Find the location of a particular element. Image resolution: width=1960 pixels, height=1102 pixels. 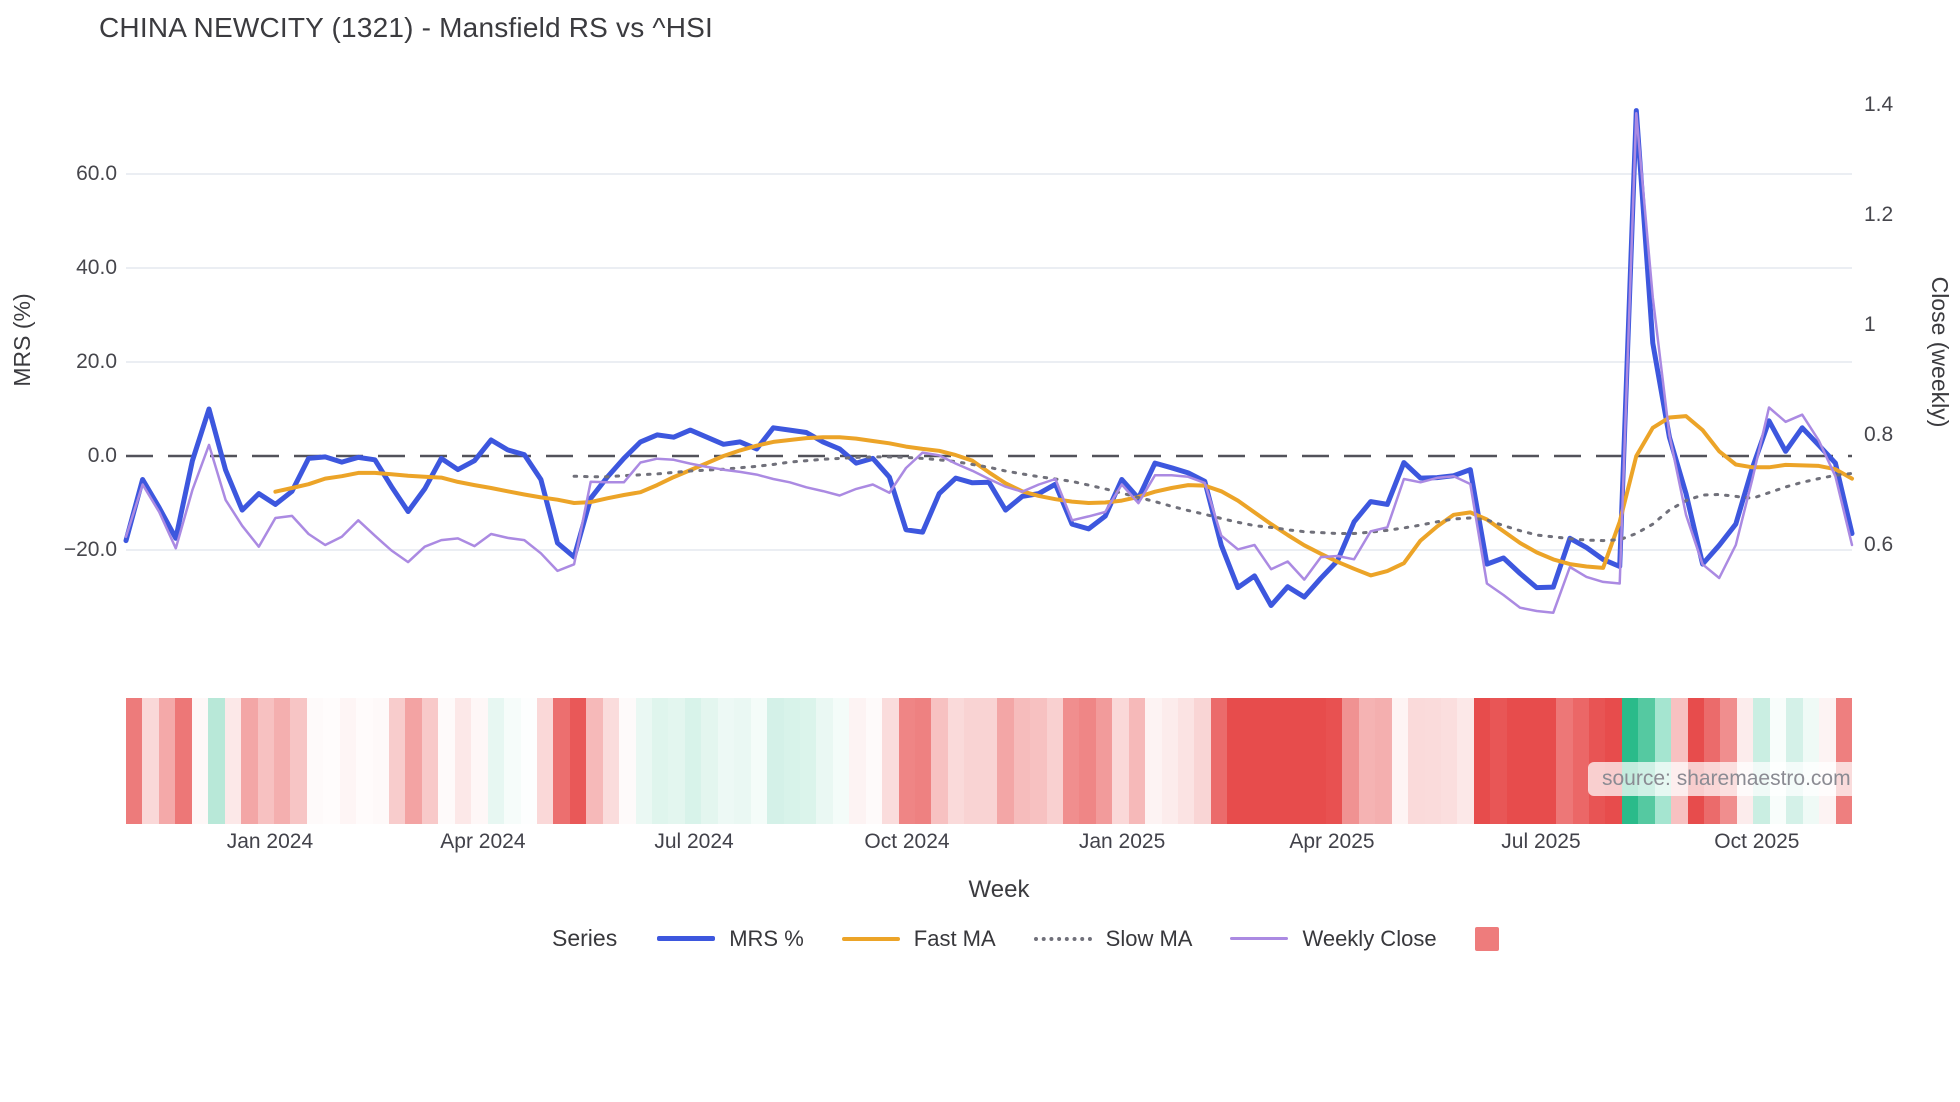

legend-item-mrs-: MRS % is located at coordinates (730, 939).